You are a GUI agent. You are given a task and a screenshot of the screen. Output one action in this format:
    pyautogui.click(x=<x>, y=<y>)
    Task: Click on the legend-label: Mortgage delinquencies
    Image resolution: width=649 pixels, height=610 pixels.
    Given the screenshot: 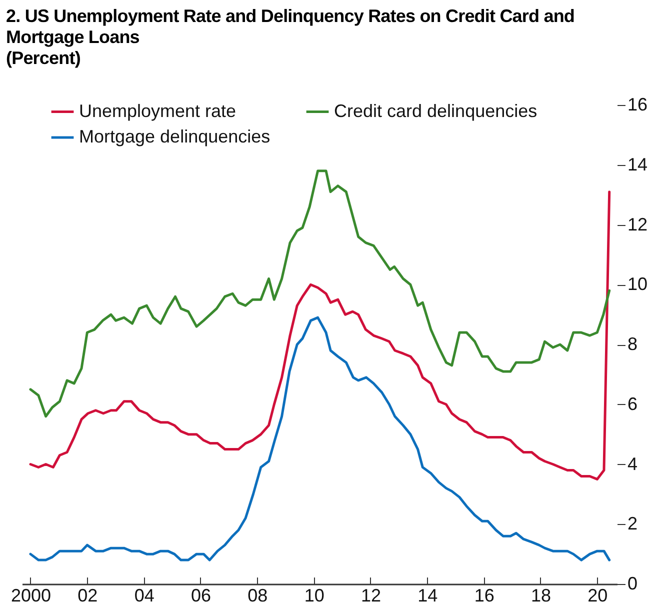 What is the action you would take?
    pyautogui.click(x=174, y=136)
    